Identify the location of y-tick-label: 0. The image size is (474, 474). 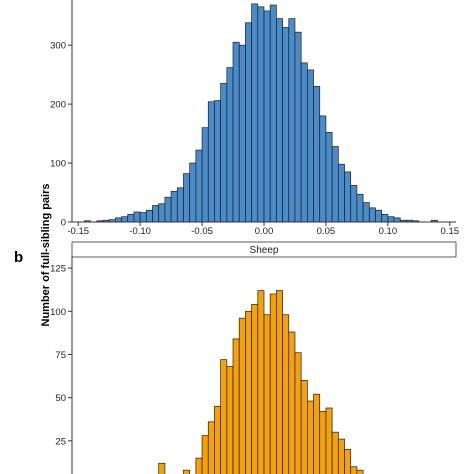
(63, 223).